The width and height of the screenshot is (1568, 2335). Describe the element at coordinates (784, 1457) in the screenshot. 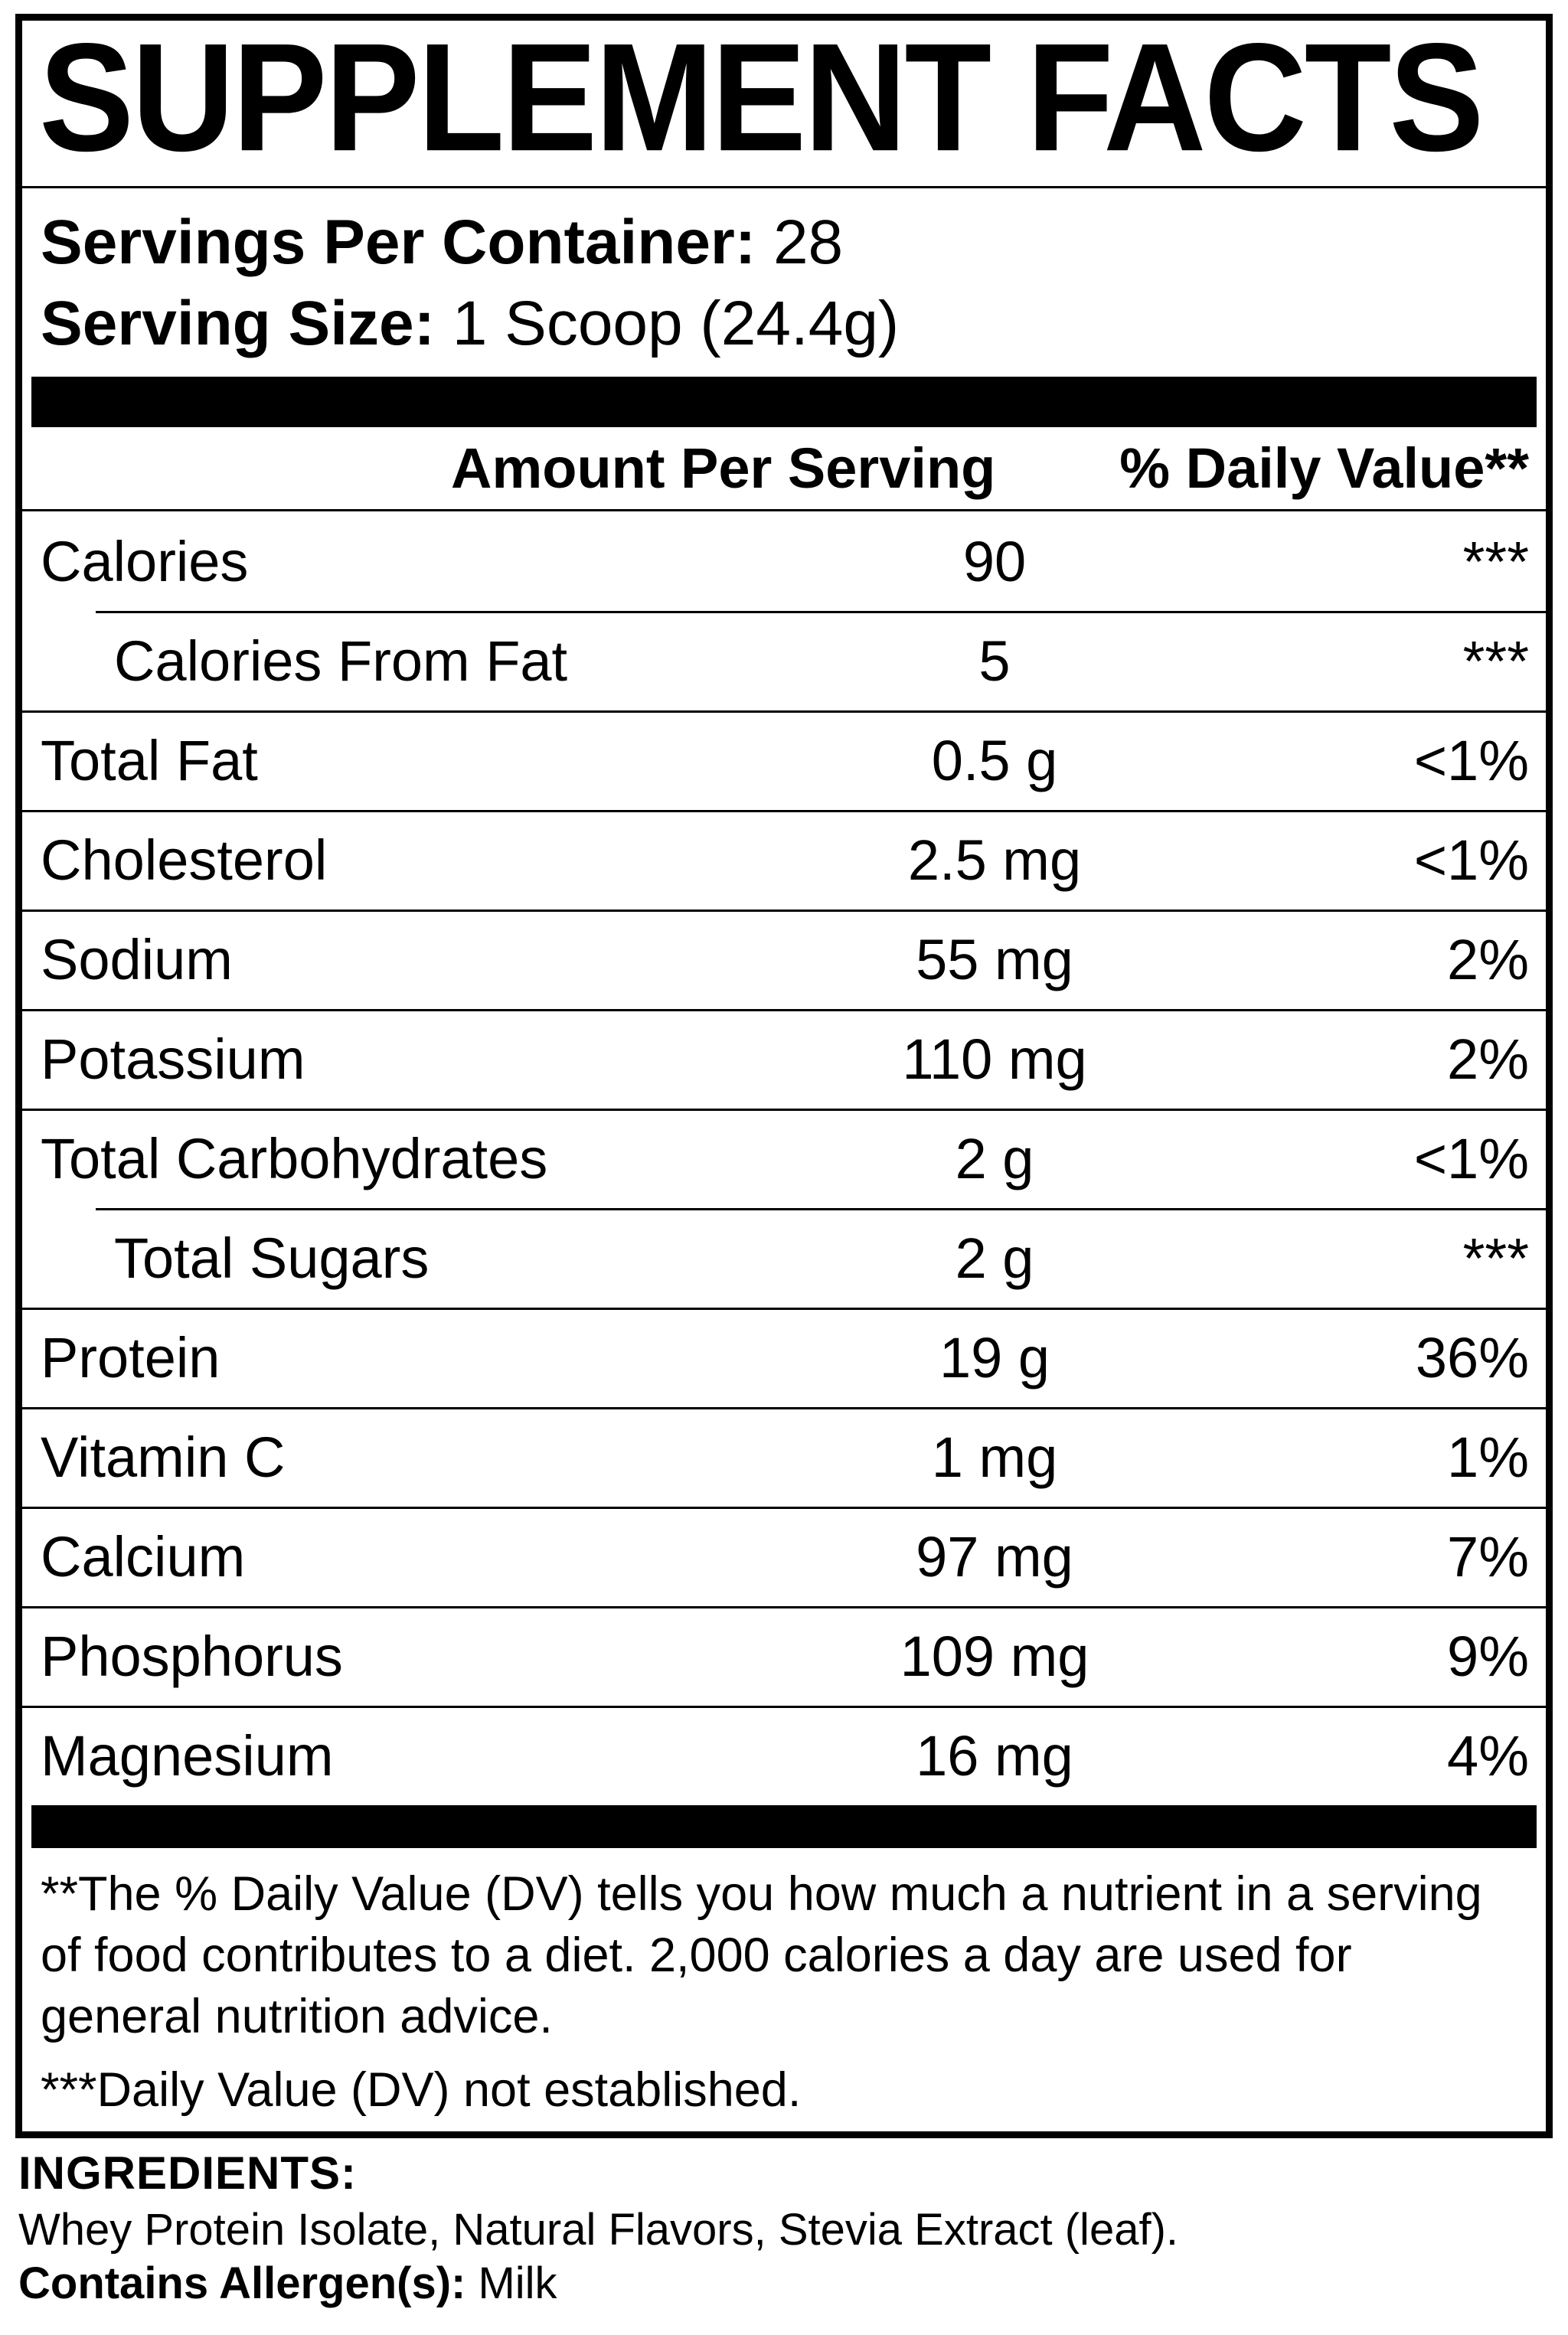

I see `nutrient-row: Vitamin C 1 mg 1%` at that location.